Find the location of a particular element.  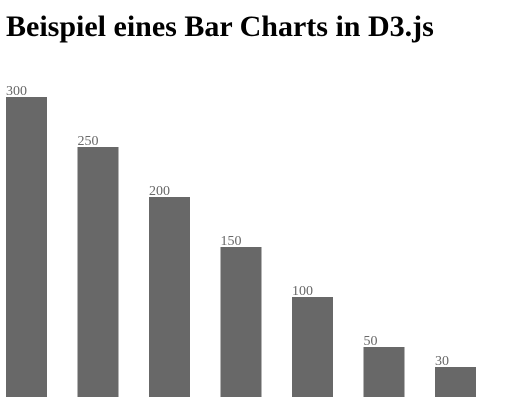

page-title: Beispiel eines Bar Charts in D3.js is located at coordinates (220, 26).